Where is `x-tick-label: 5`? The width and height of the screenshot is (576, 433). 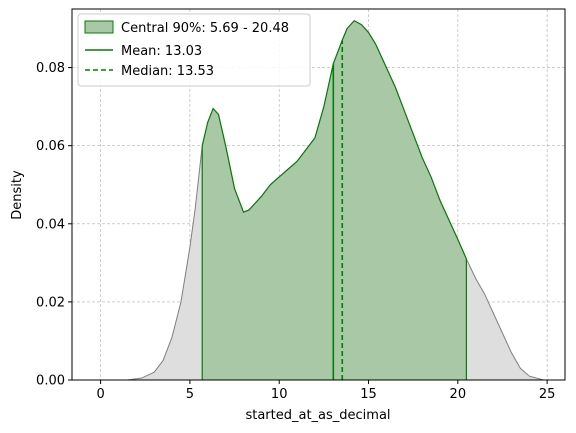 x-tick-label: 5 is located at coordinates (190, 394).